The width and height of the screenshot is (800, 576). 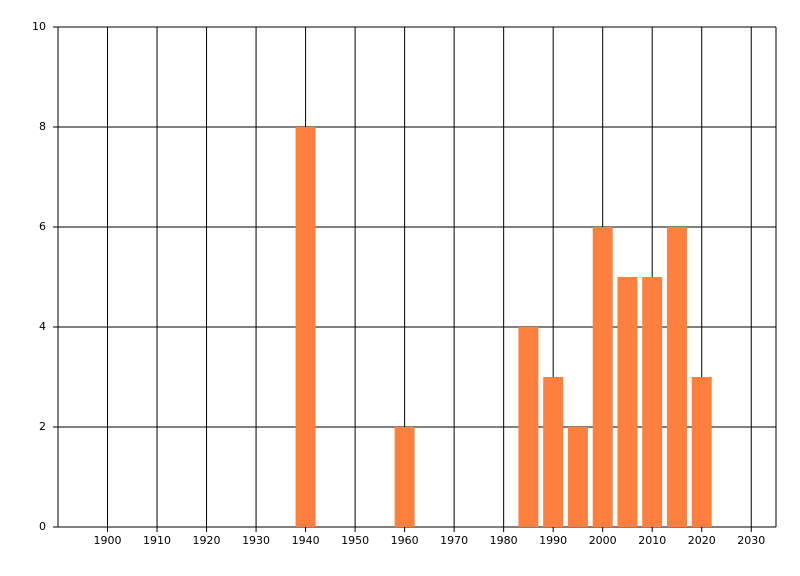 What do you see at coordinates (702, 540) in the screenshot?
I see `x-tick-label: 2020` at bounding box center [702, 540].